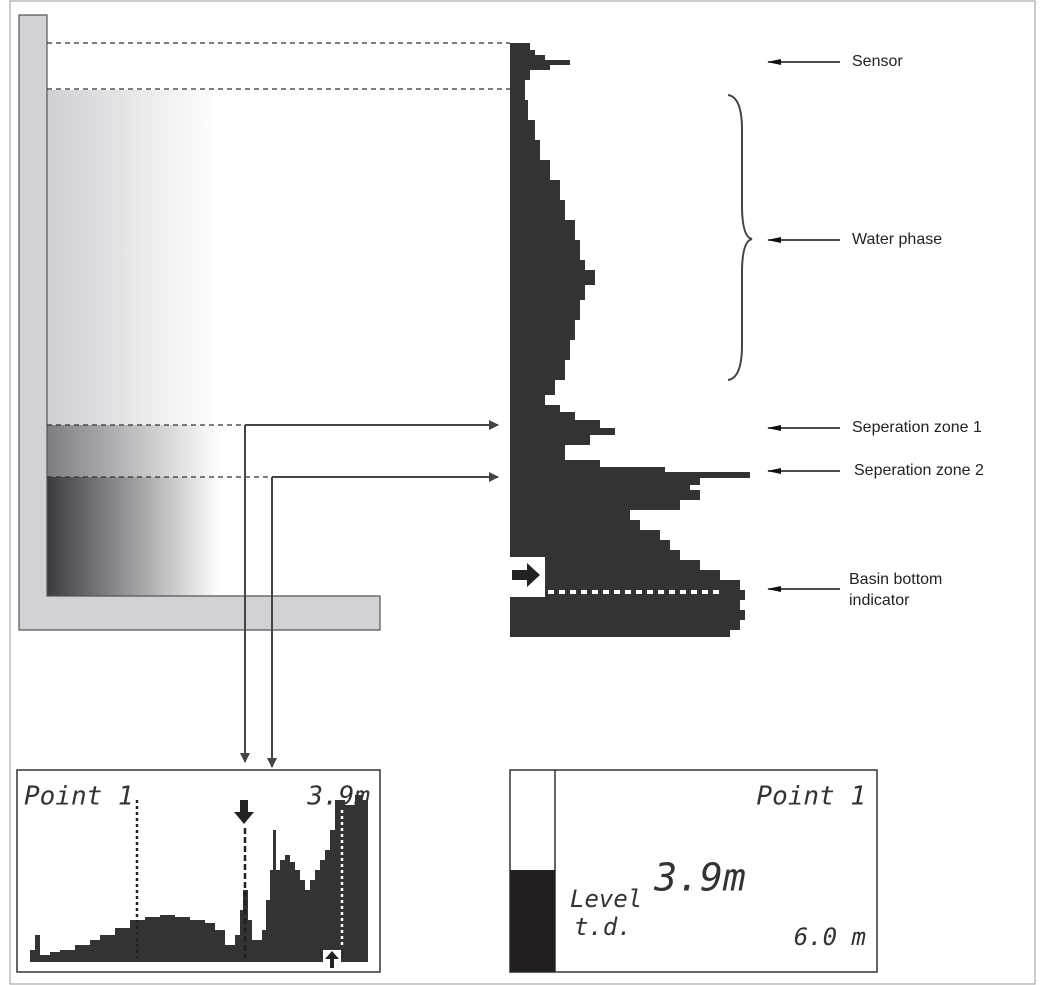 This screenshot has width=1041, height=985. What do you see at coordinates (897, 239) in the screenshot?
I see `label: Water phase` at bounding box center [897, 239].